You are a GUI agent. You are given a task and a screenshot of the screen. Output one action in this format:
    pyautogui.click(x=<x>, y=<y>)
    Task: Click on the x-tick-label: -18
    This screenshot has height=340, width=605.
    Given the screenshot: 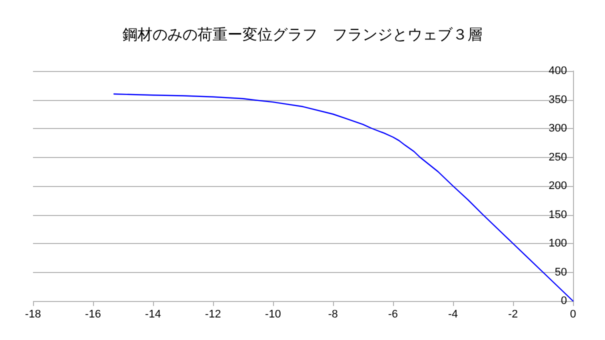 What is the action you would take?
    pyautogui.click(x=33, y=314)
    